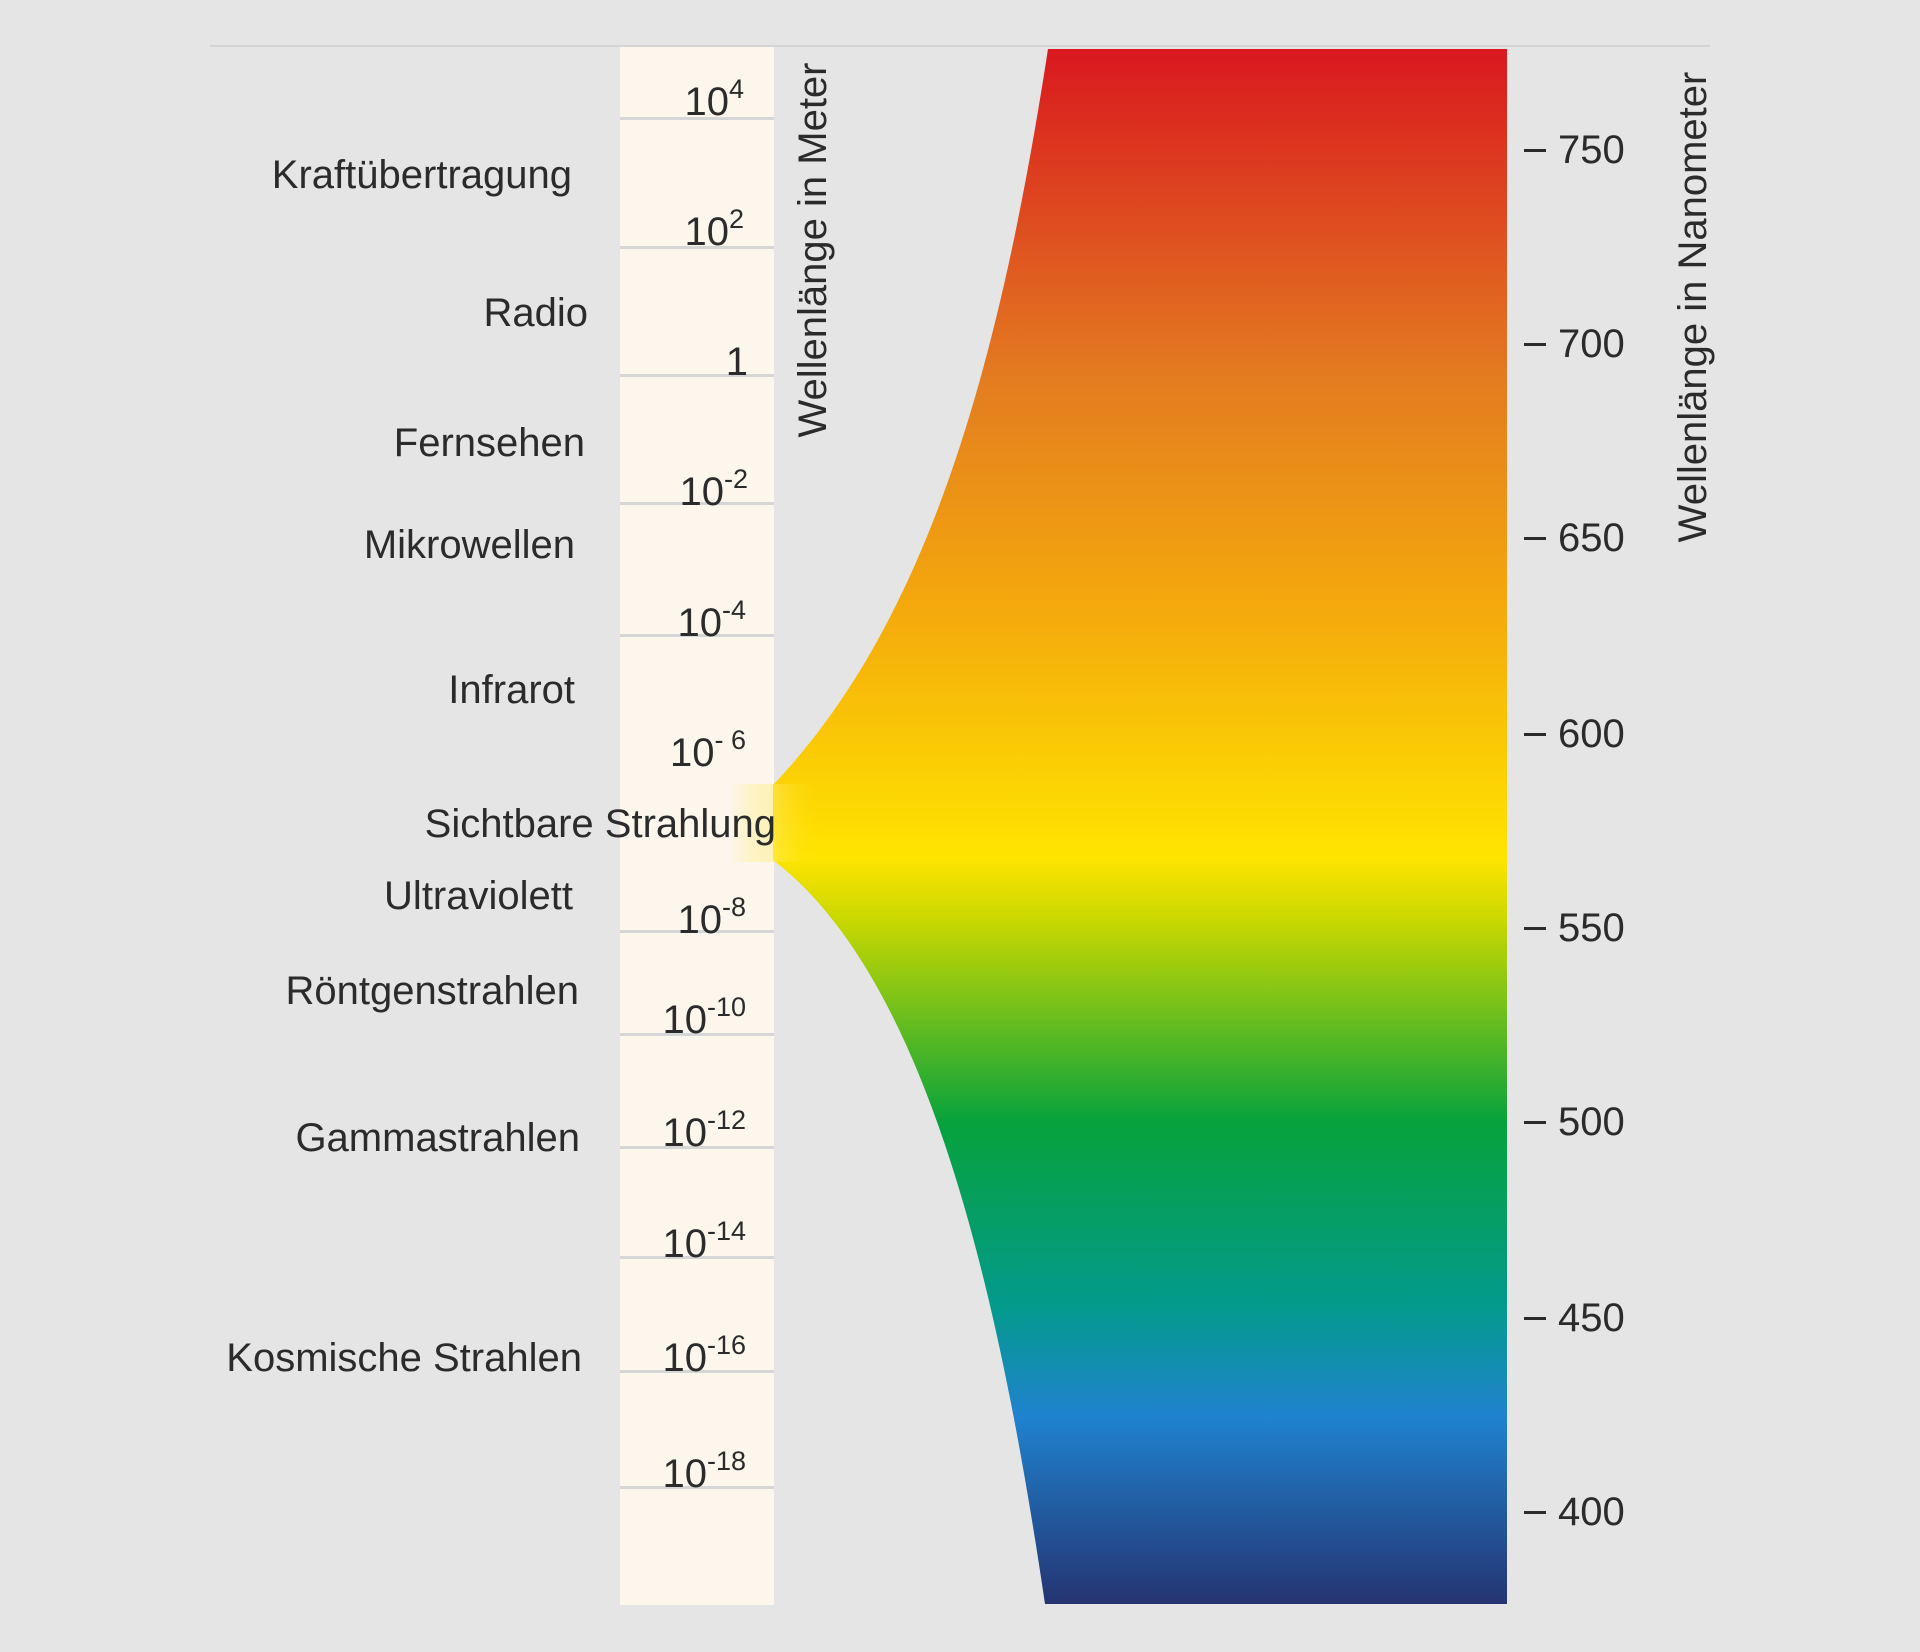 Image resolution: width=1920 pixels, height=1652 pixels. What do you see at coordinates (1591, 734) in the screenshot?
I see `nm-tick-label: 600` at bounding box center [1591, 734].